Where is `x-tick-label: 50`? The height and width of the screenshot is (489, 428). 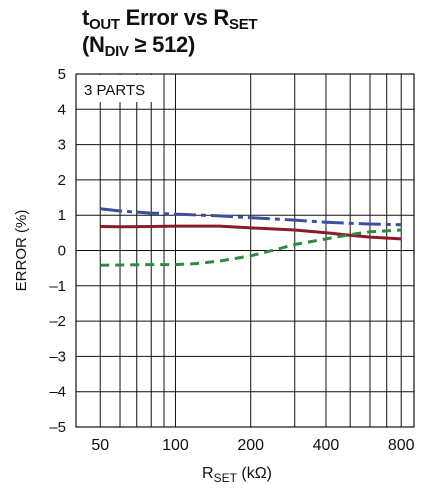 x-tick-label: 50 is located at coordinates (100, 445).